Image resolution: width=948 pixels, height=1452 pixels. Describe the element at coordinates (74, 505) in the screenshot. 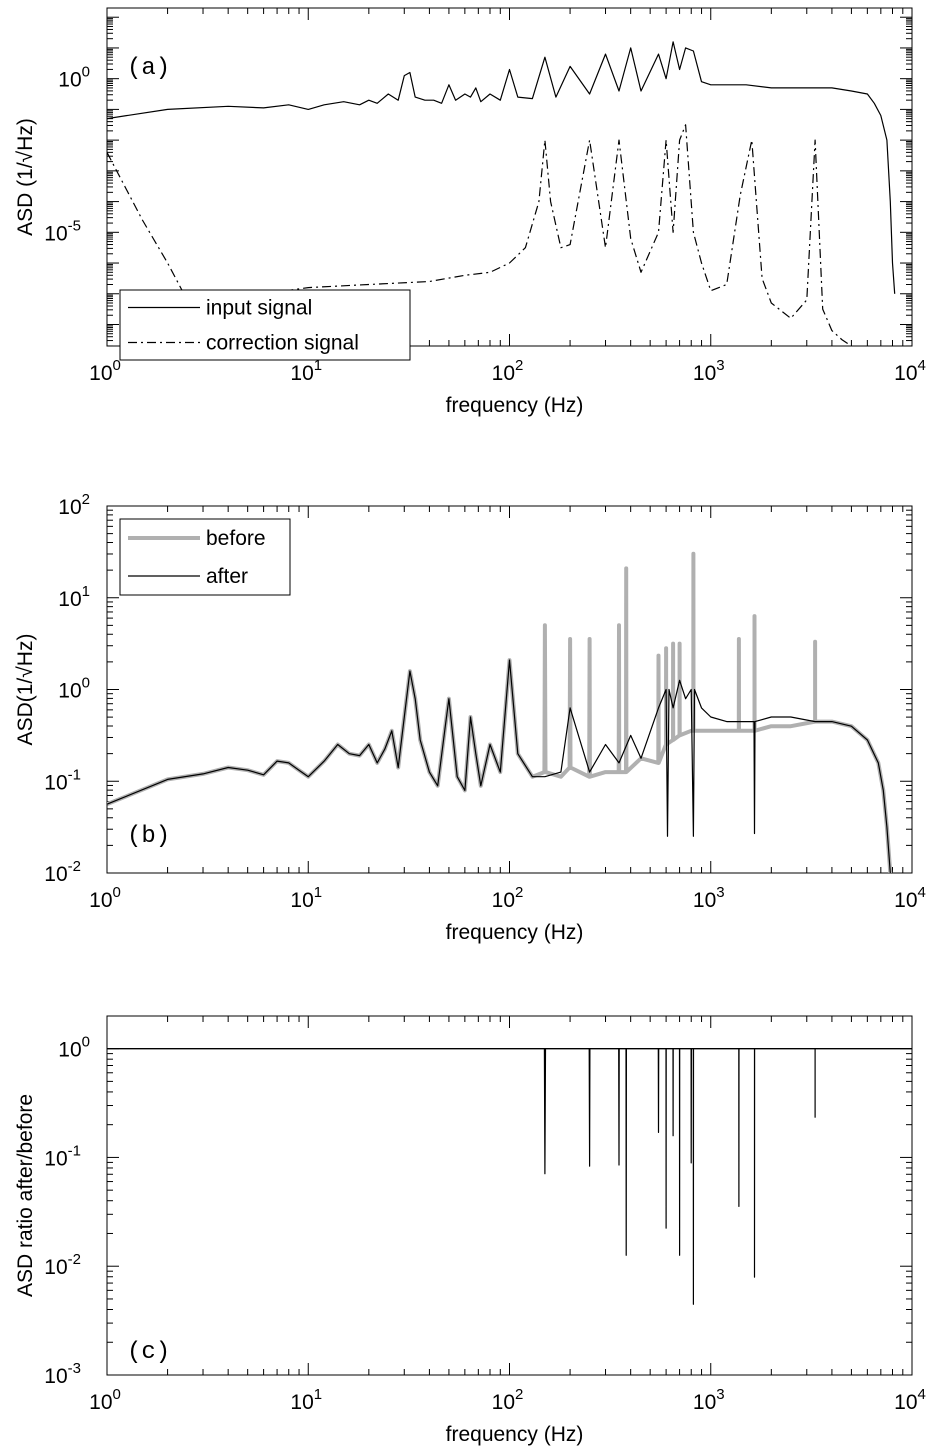

I see `y-tick-label: 10²` at that location.